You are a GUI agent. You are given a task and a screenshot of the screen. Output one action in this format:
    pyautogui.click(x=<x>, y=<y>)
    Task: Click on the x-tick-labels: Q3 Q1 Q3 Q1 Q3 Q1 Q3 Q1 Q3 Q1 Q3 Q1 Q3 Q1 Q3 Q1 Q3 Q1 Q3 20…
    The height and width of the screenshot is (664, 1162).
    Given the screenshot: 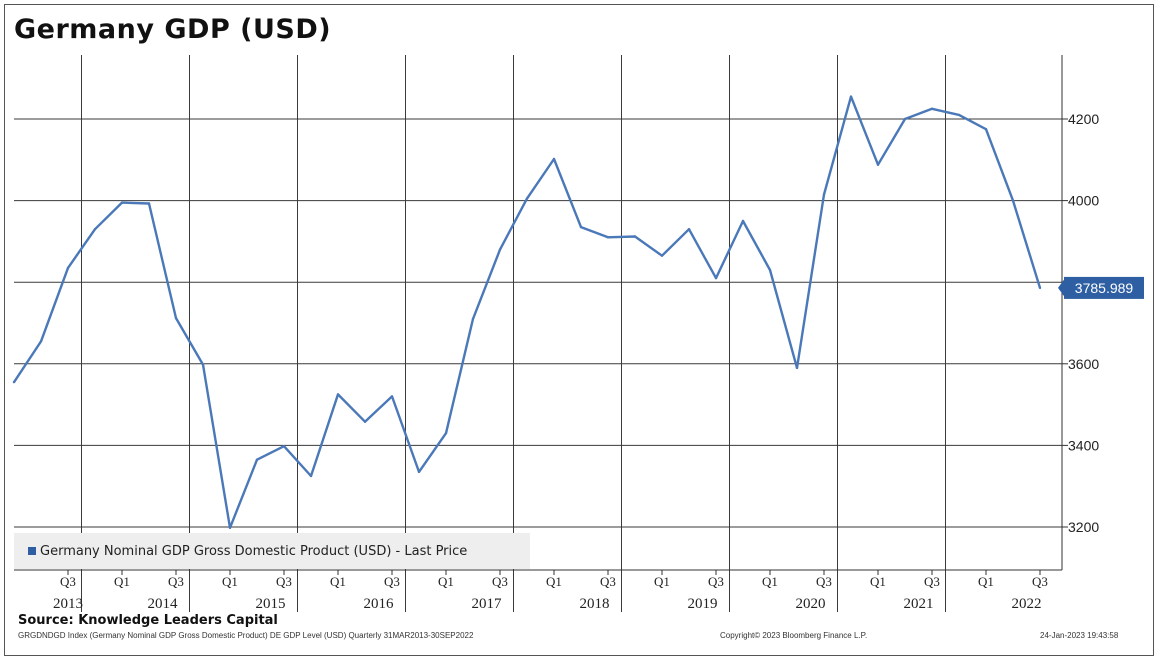 What is the action you would take?
    pyautogui.click(x=550, y=593)
    